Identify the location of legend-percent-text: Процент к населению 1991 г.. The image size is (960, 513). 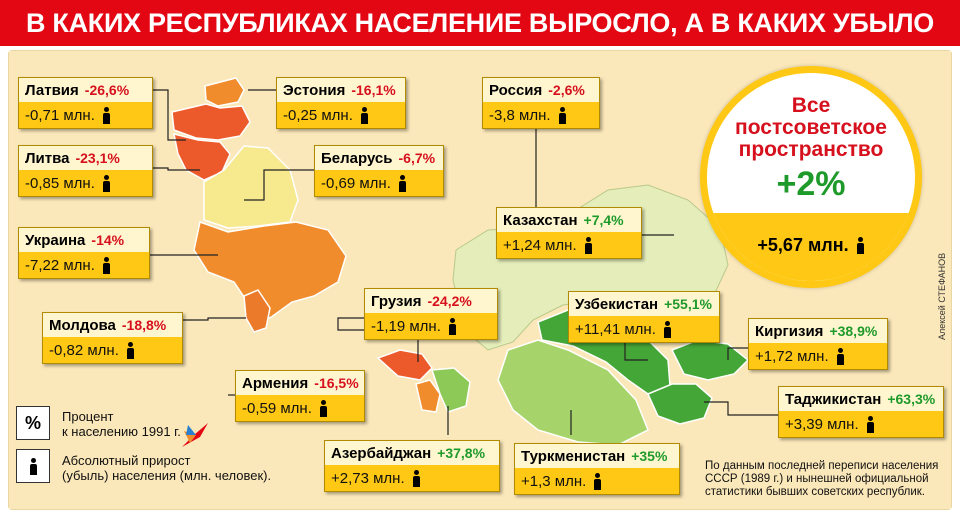
(121, 424).